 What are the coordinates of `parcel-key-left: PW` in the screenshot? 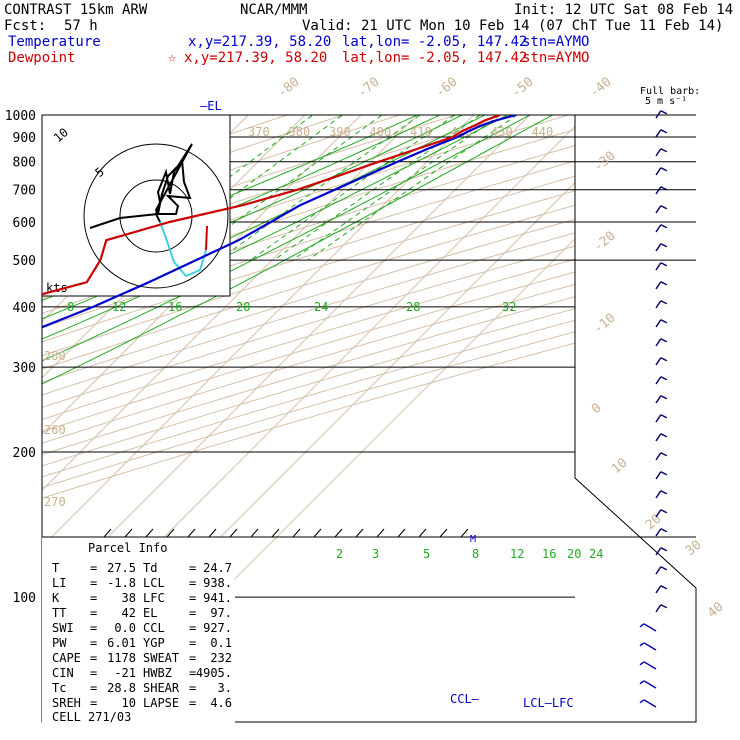 It's located at (59, 643).